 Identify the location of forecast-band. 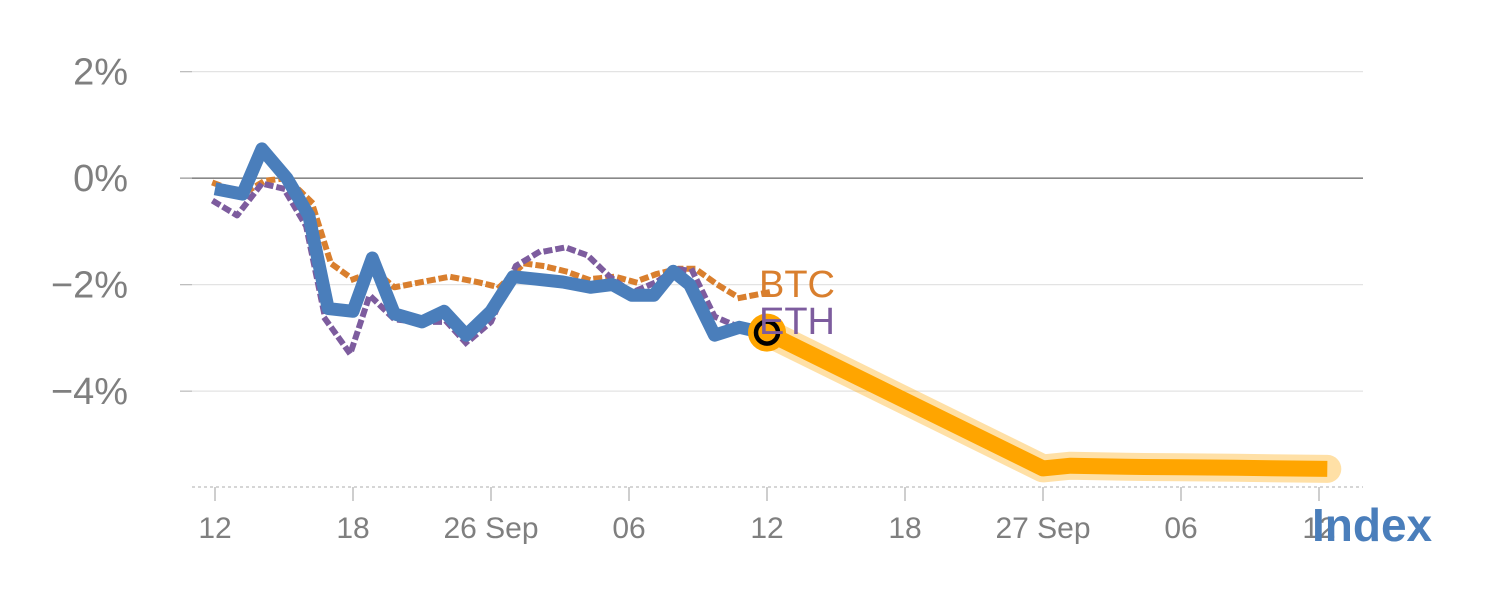
(1047, 400).